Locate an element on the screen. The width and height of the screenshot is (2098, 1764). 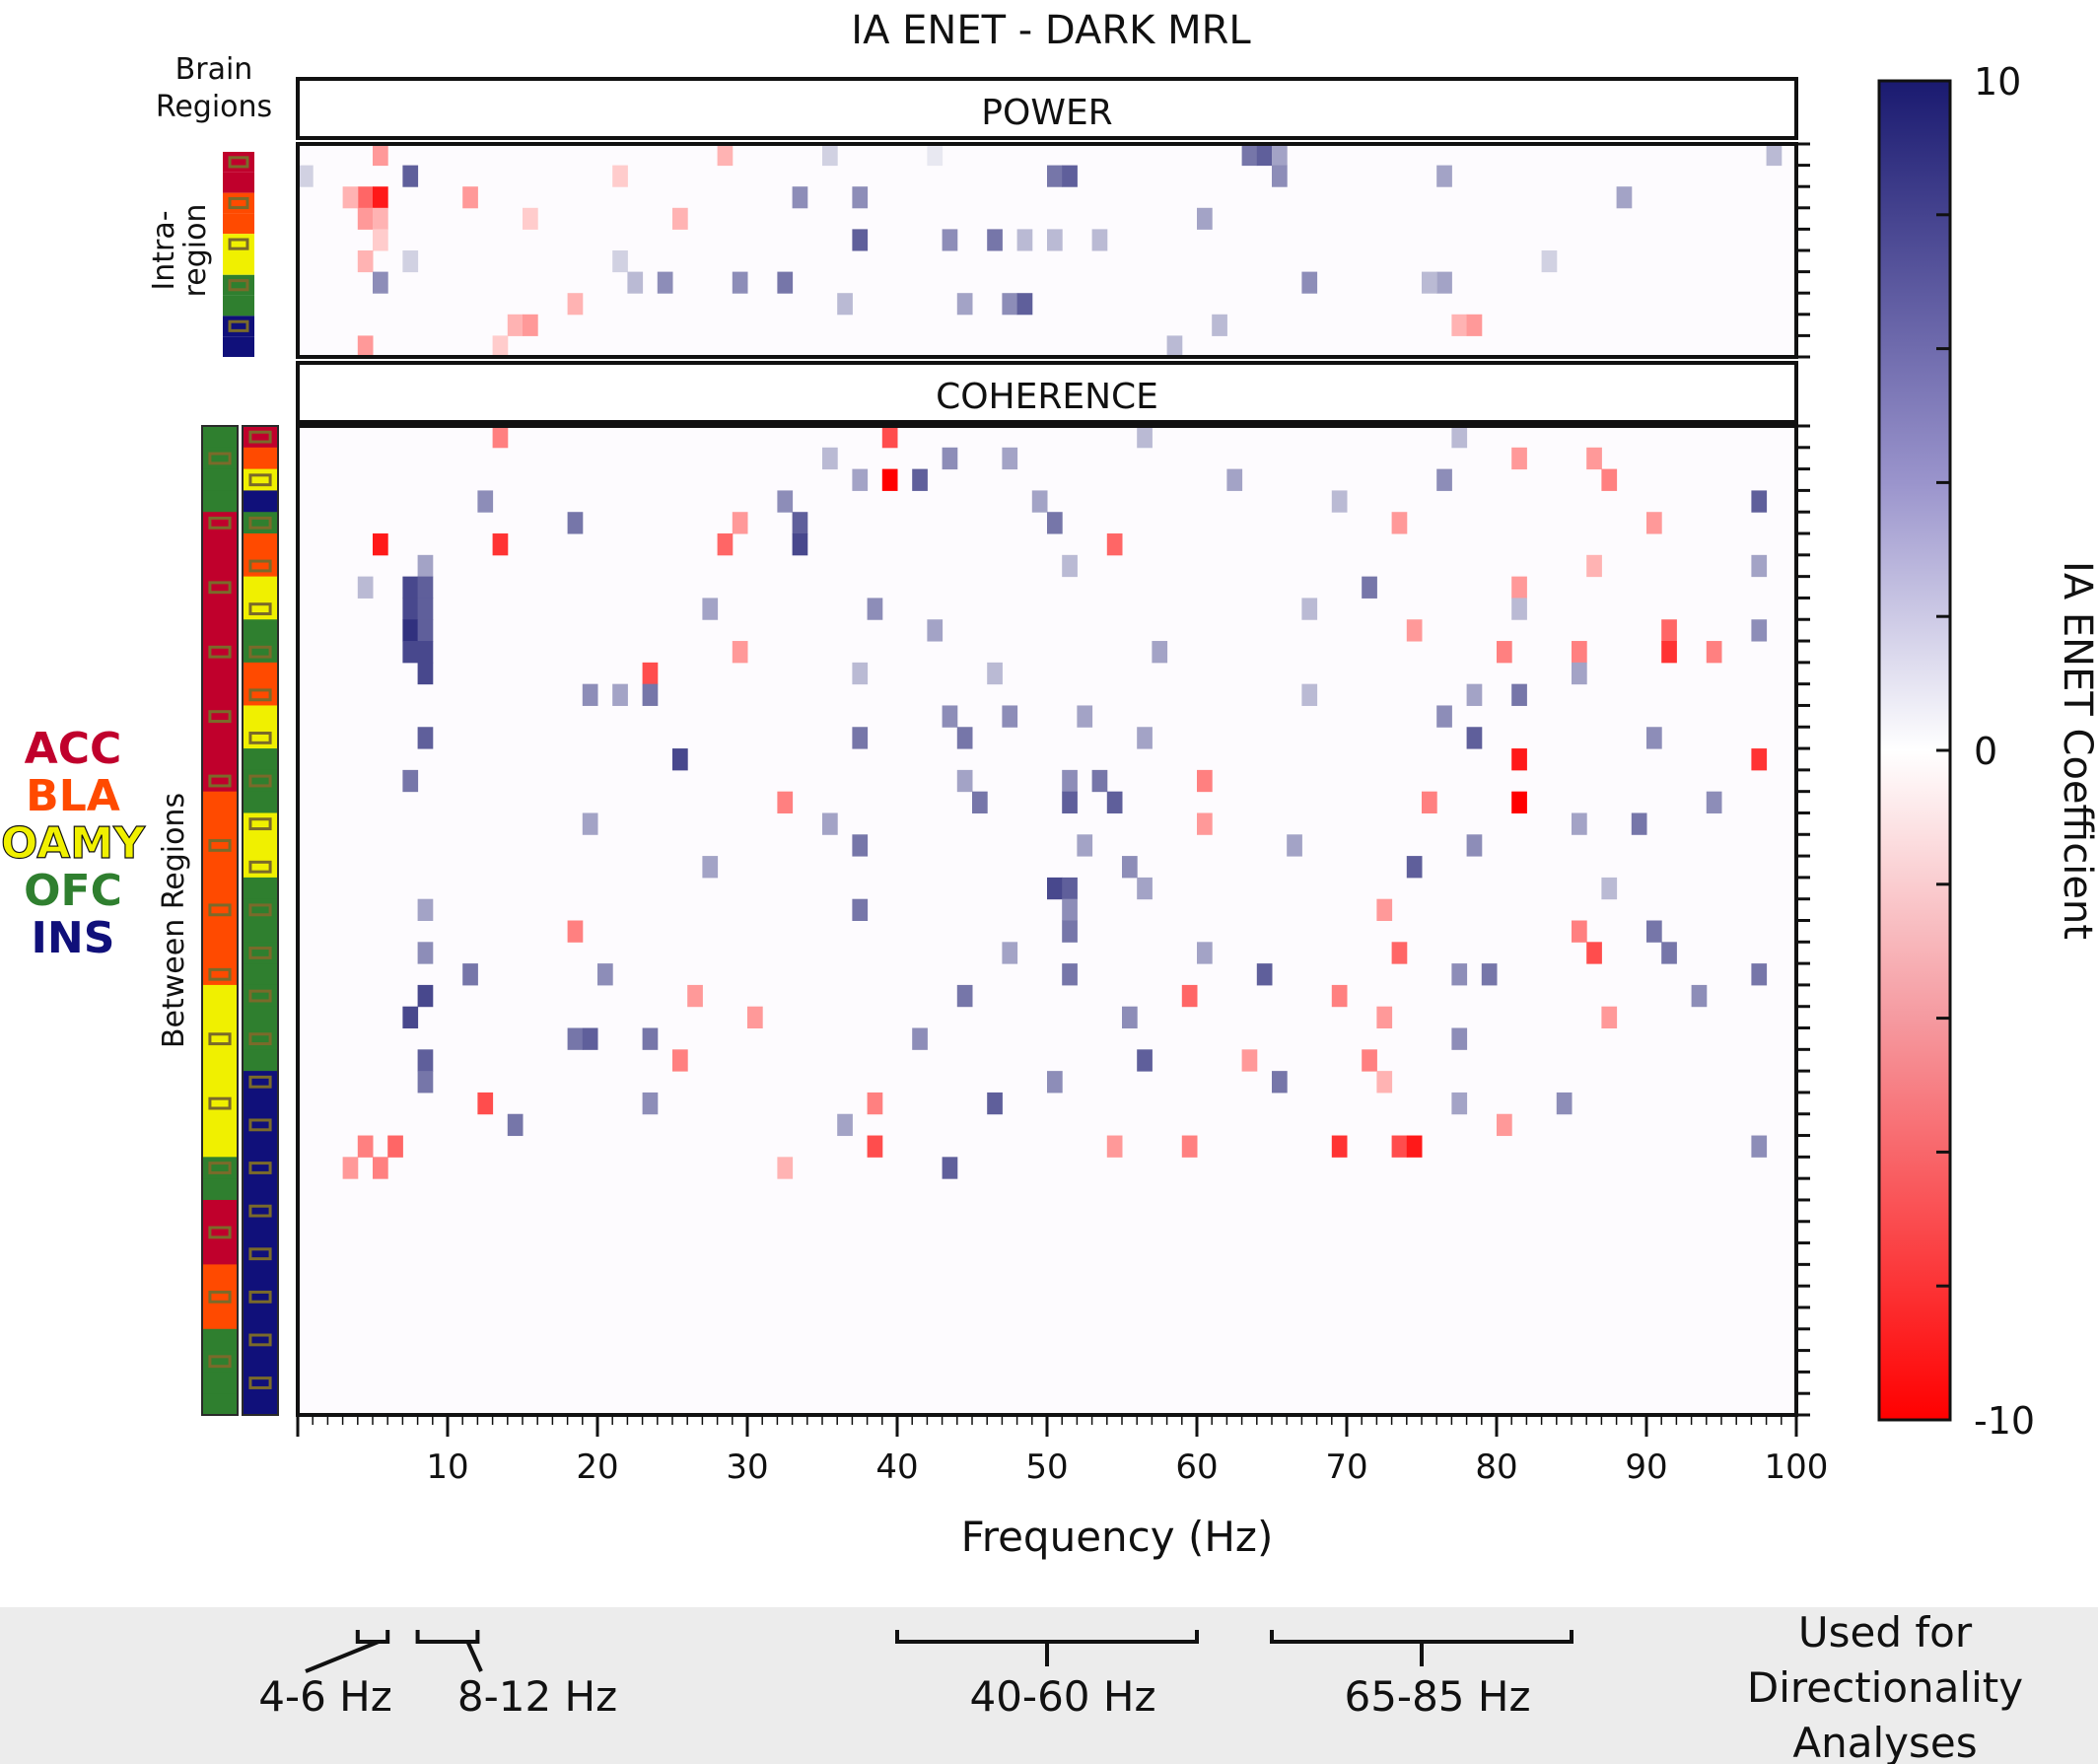
band-label: 8-12 Hz is located at coordinates (537, 1697).